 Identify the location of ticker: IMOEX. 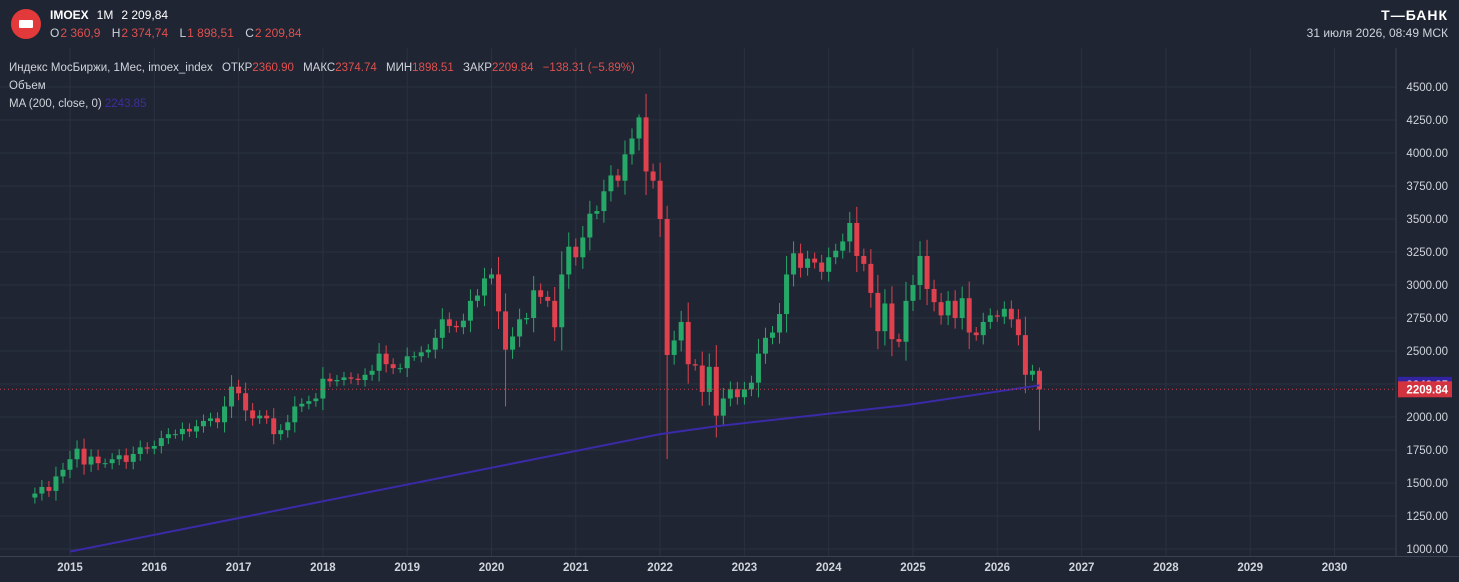
(69, 15).